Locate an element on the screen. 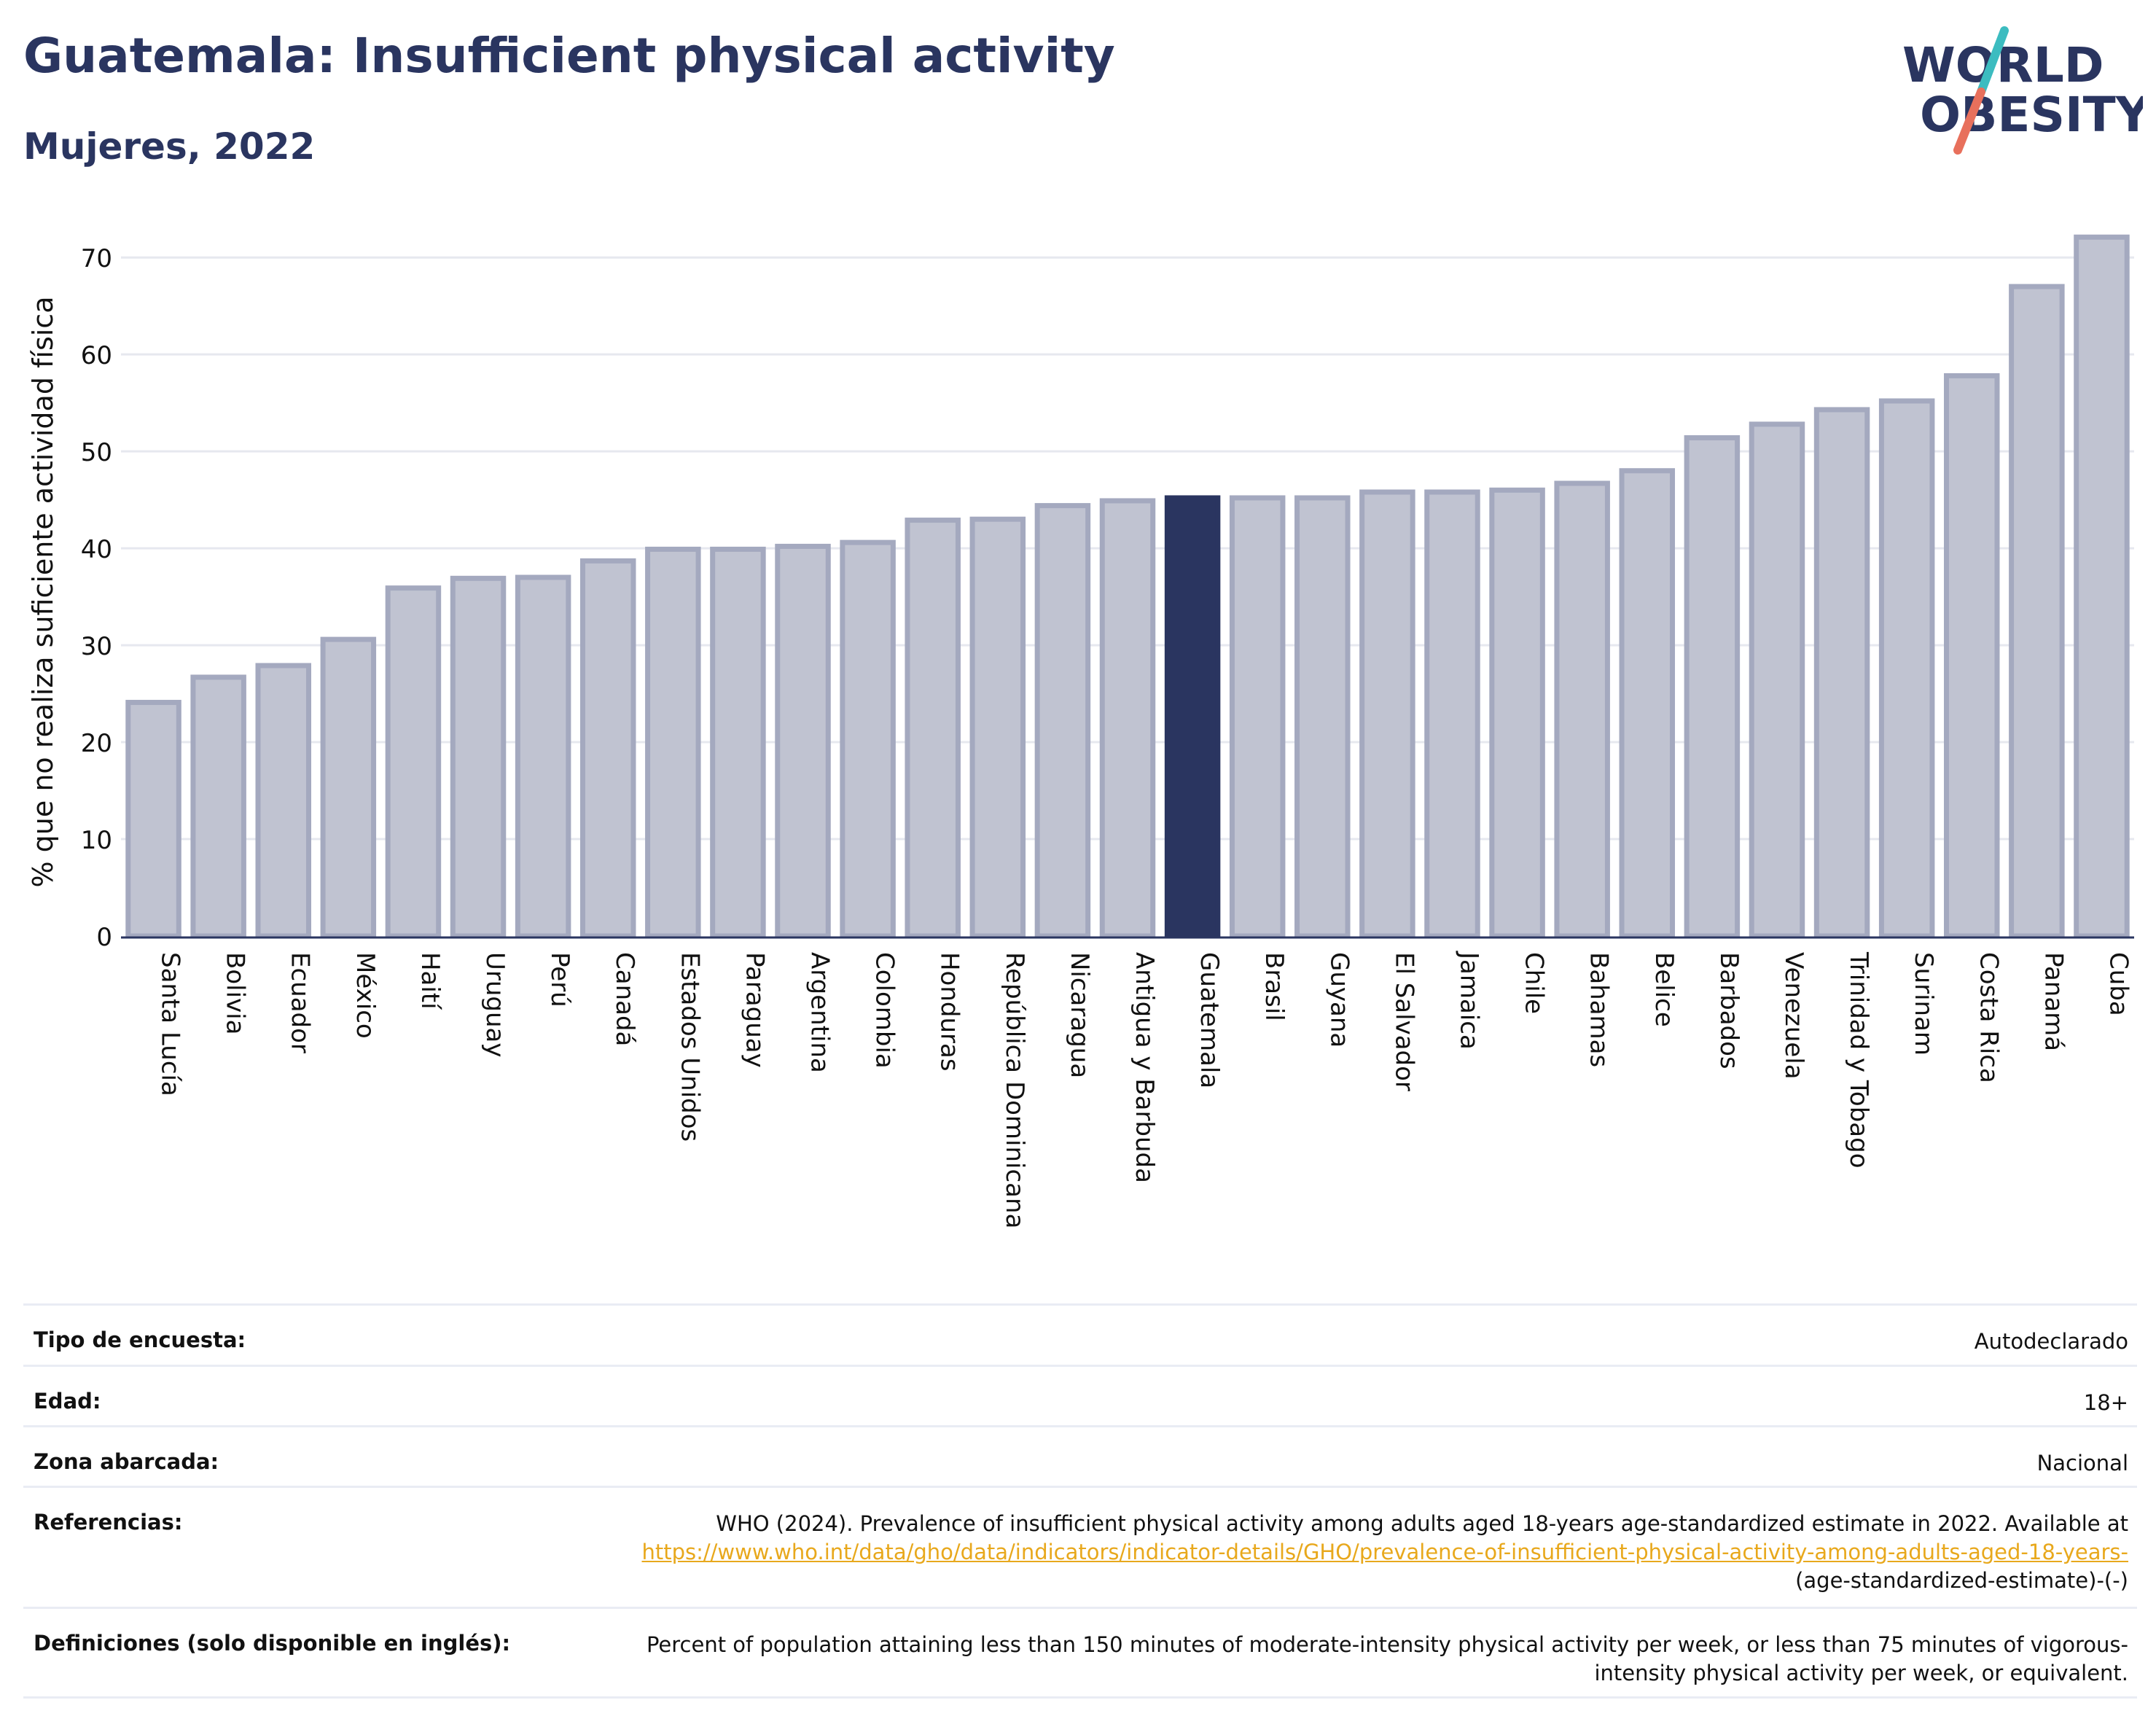 Image resolution: width=2156 pixels, height=1735 pixels. x-tick-label: Cuba is located at coordinates (2118, 984).